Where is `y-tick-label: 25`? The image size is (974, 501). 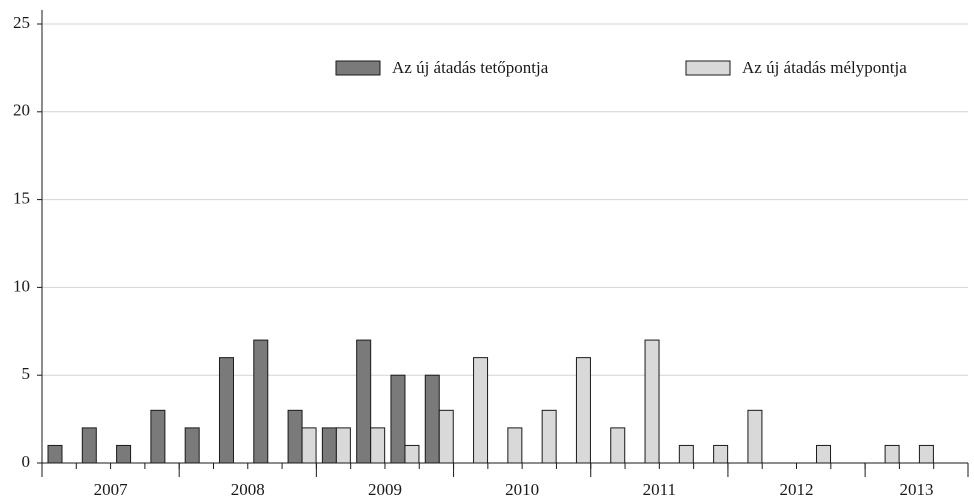
y-tick-label: 25 is located at coordinates (21, 22).